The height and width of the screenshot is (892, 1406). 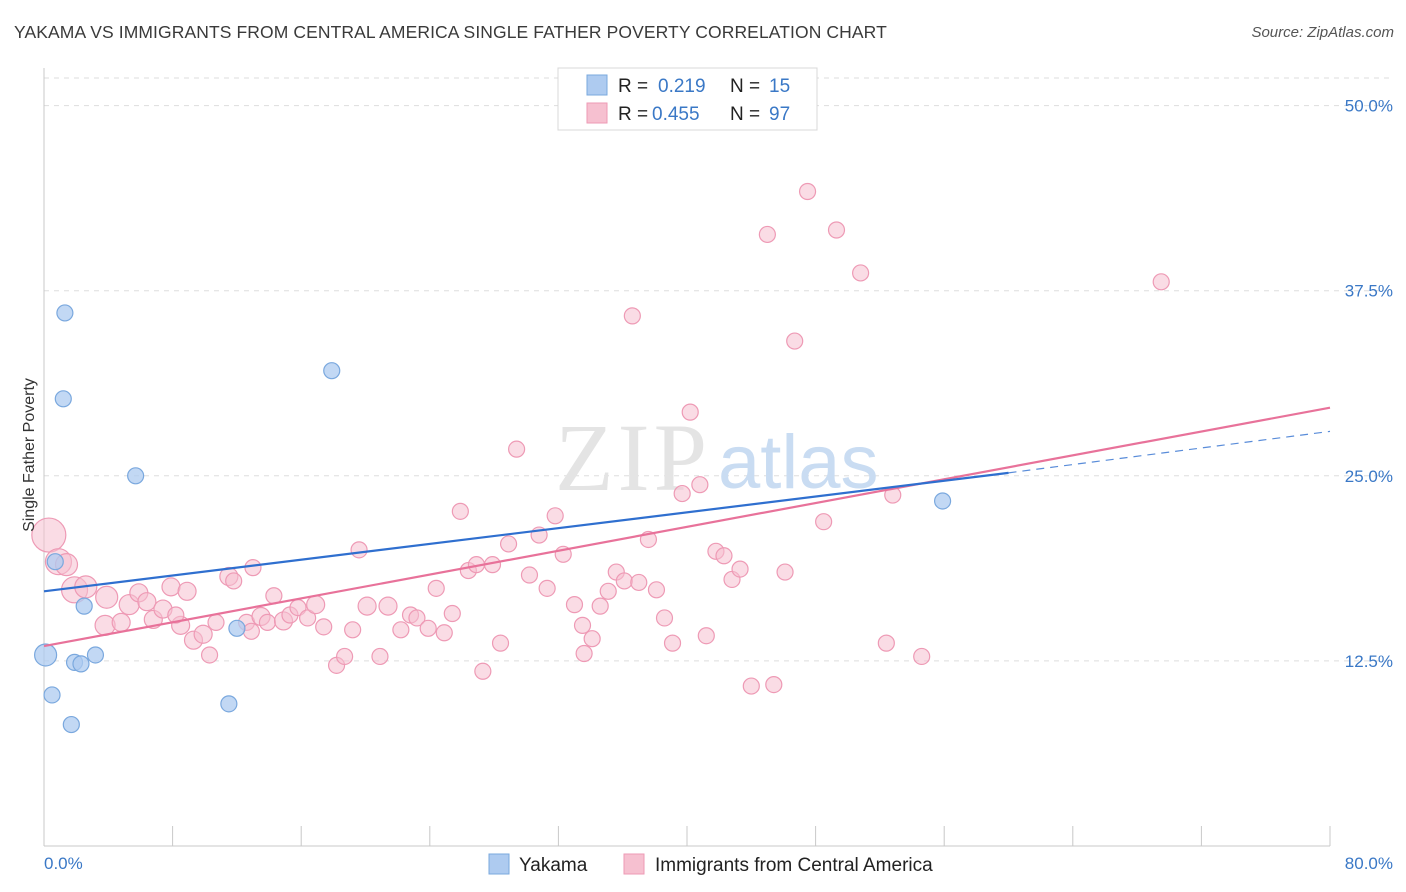 I want to click on x-tick-labels: 0.0% 80.0%, so click(x=718, y=863).